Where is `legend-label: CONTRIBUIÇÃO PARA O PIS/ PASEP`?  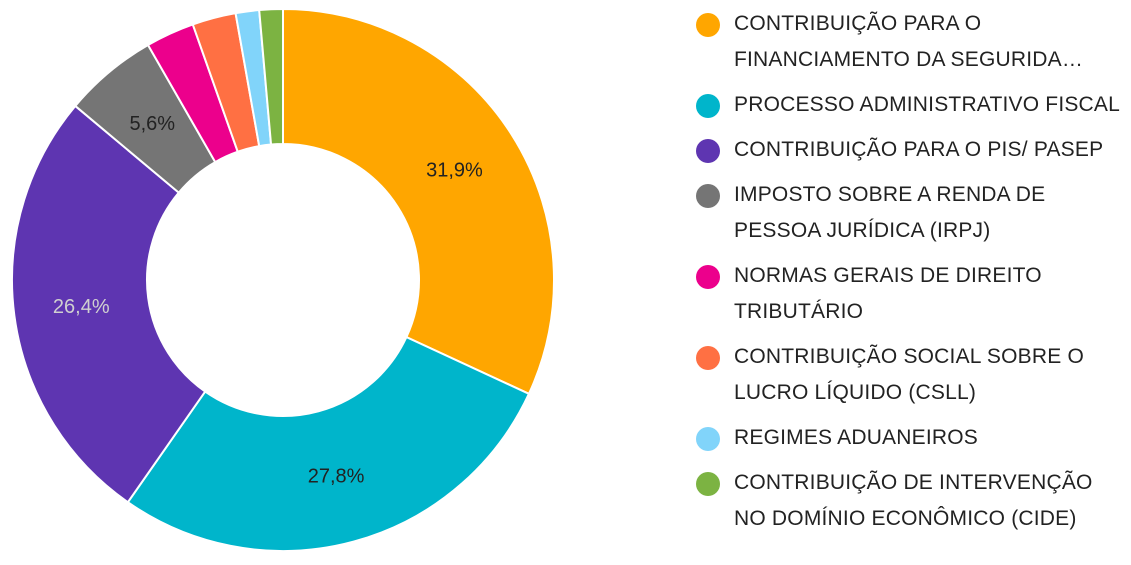
legend-label: CONTRIBUIÇÃO PARA O PIS/ PASEP is located at coordinates (919, 149).